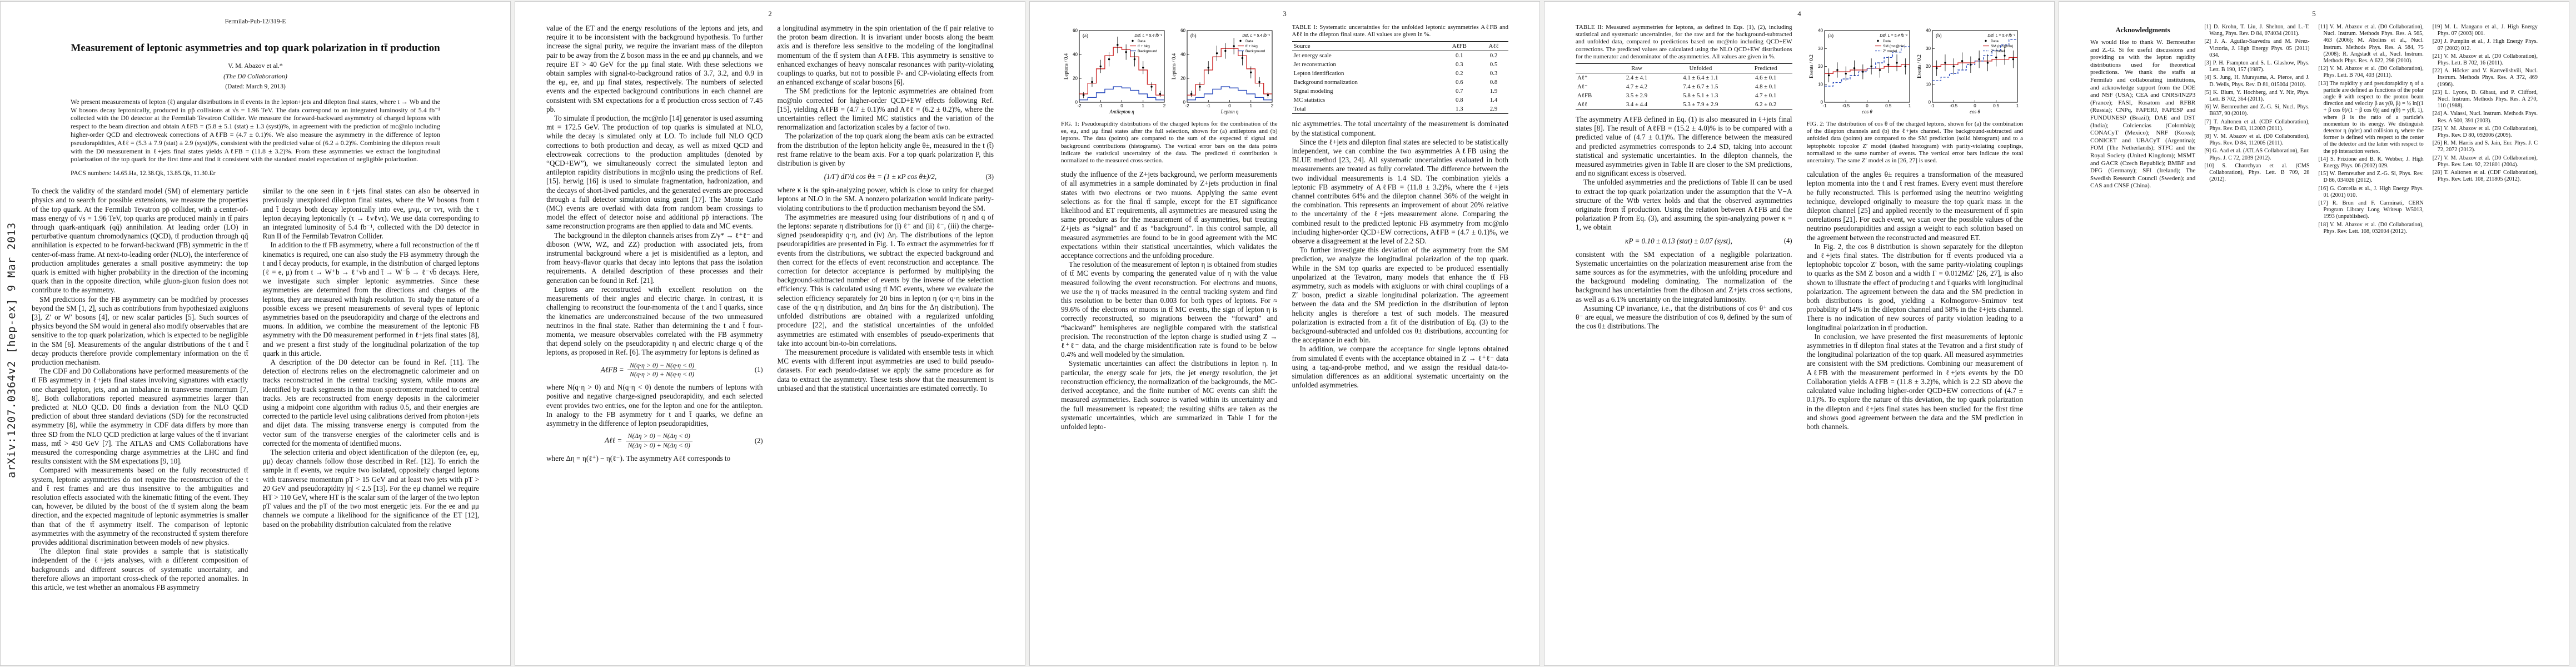  I want to click on table-cell: Total, so click(1299, 108).